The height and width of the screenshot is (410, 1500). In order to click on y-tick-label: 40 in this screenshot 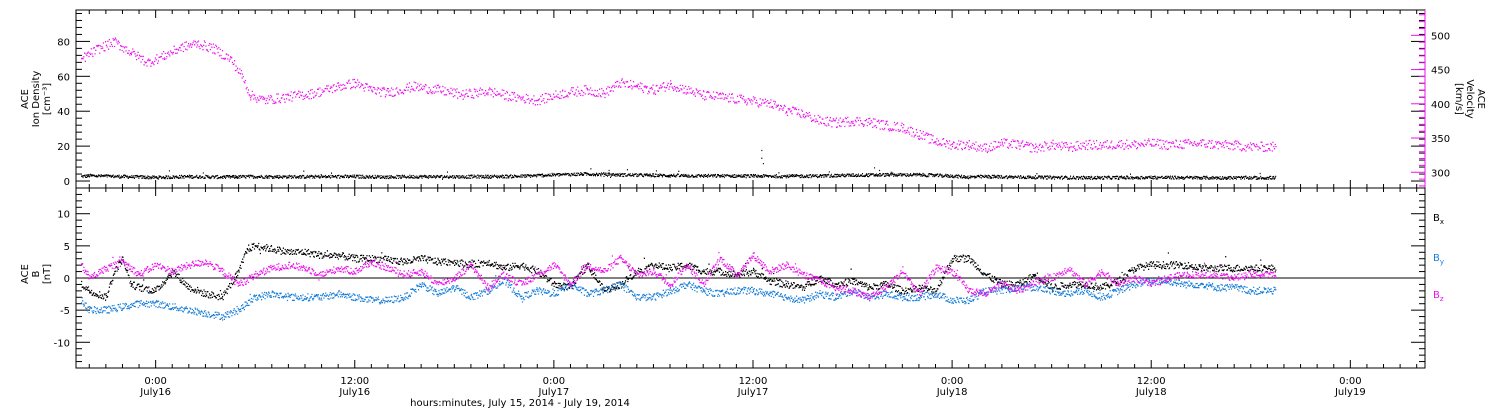, I will do `click(63, 112)`.